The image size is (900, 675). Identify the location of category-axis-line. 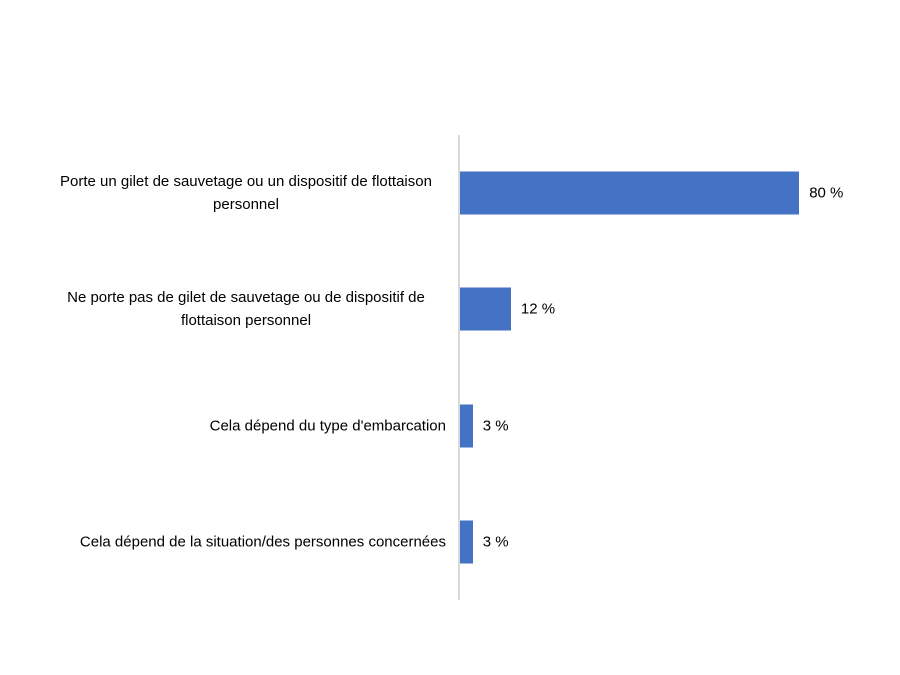
(459, 367).